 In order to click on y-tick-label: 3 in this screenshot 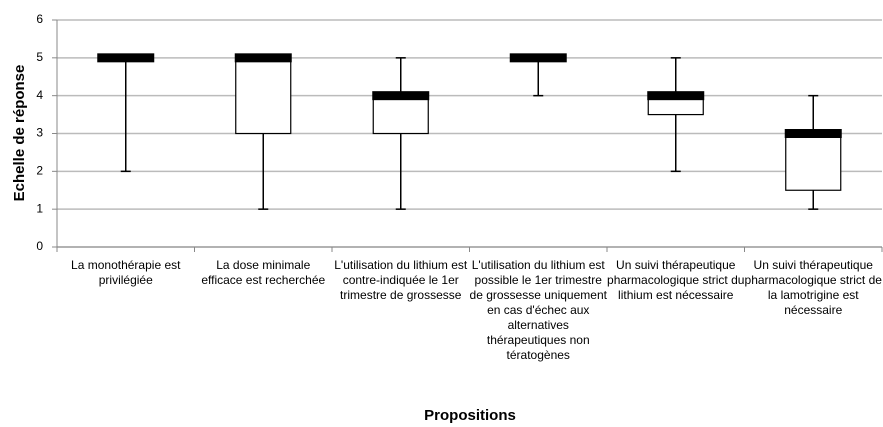, I will do `click(39, 133)`.